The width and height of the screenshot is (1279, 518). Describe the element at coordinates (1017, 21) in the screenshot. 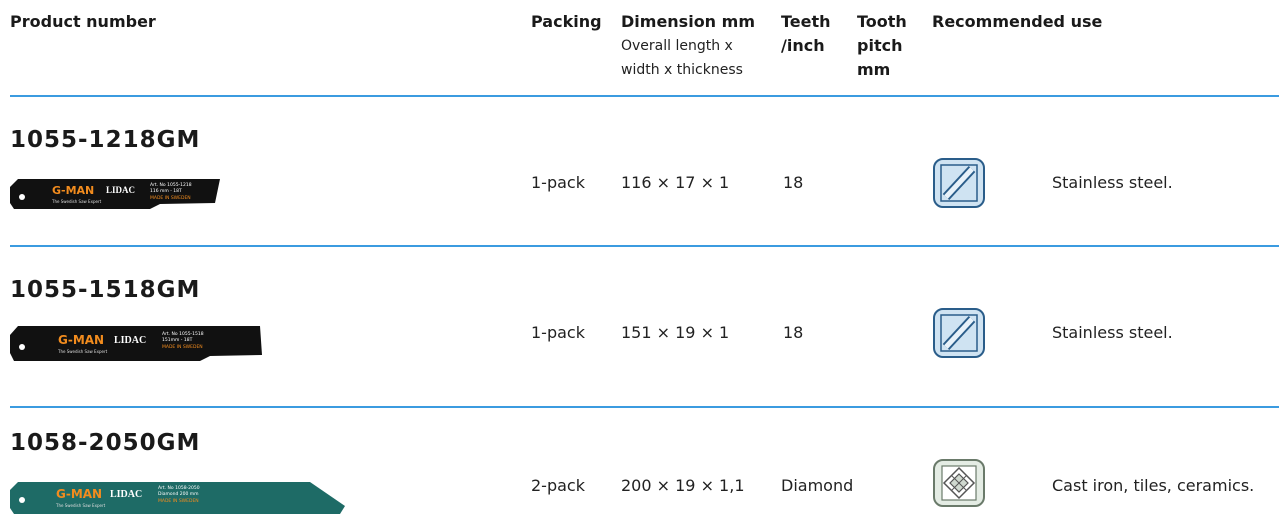

I see `header-use: Recommended use` at that location.